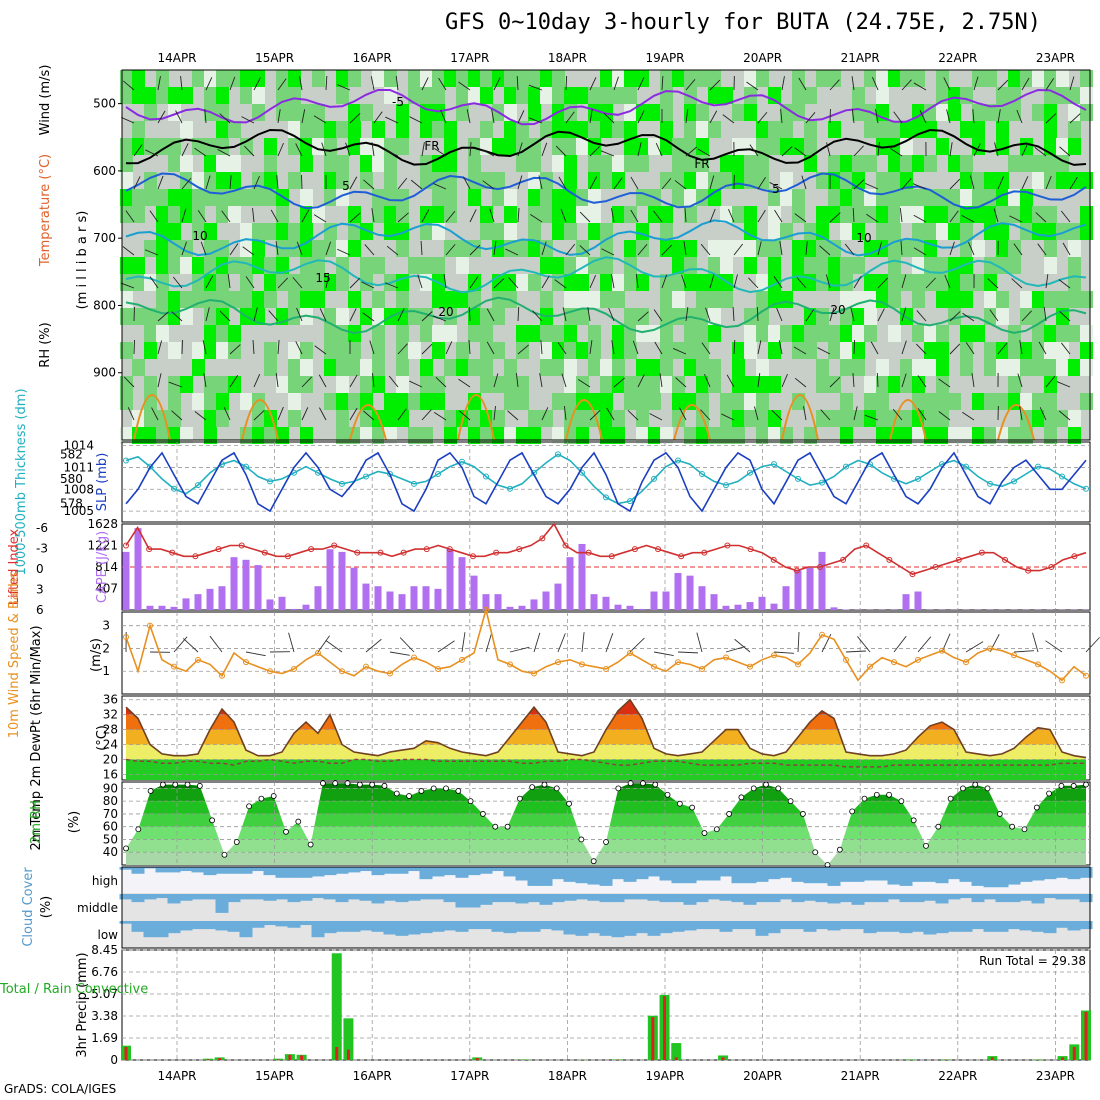  Describe the element at coordinates (71, 479) in the screenshot. I see `thickness-tick-label: 580` at that location.